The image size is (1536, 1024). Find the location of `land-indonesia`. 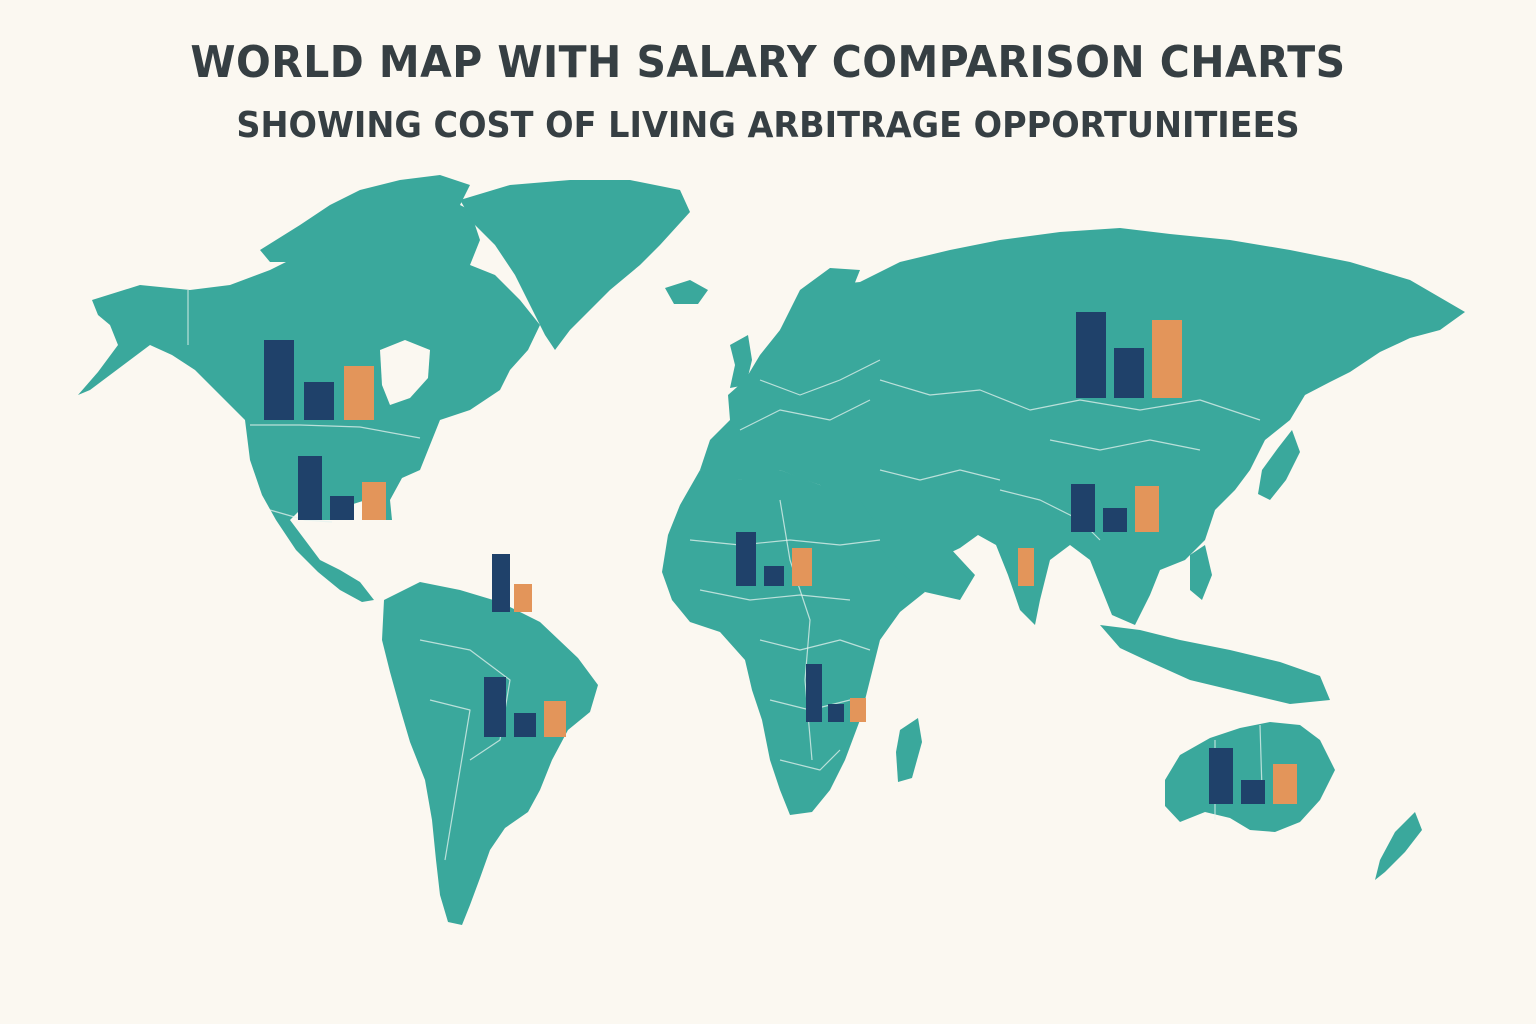

land-indonesia is located at coordinates (1215, 664).